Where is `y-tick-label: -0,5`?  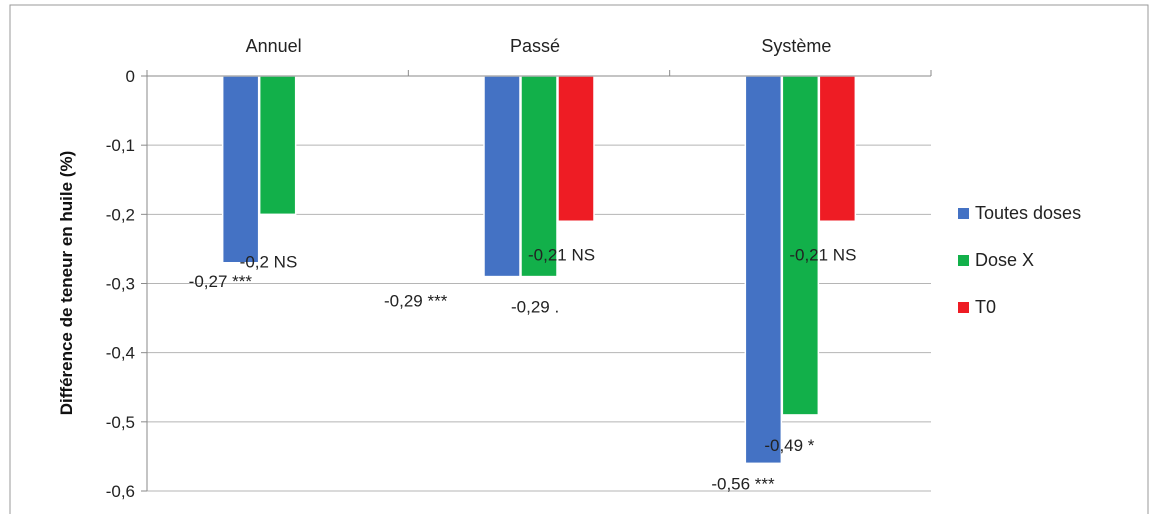
y-tick-label: -0,5 is located at coordinates (120, 422).